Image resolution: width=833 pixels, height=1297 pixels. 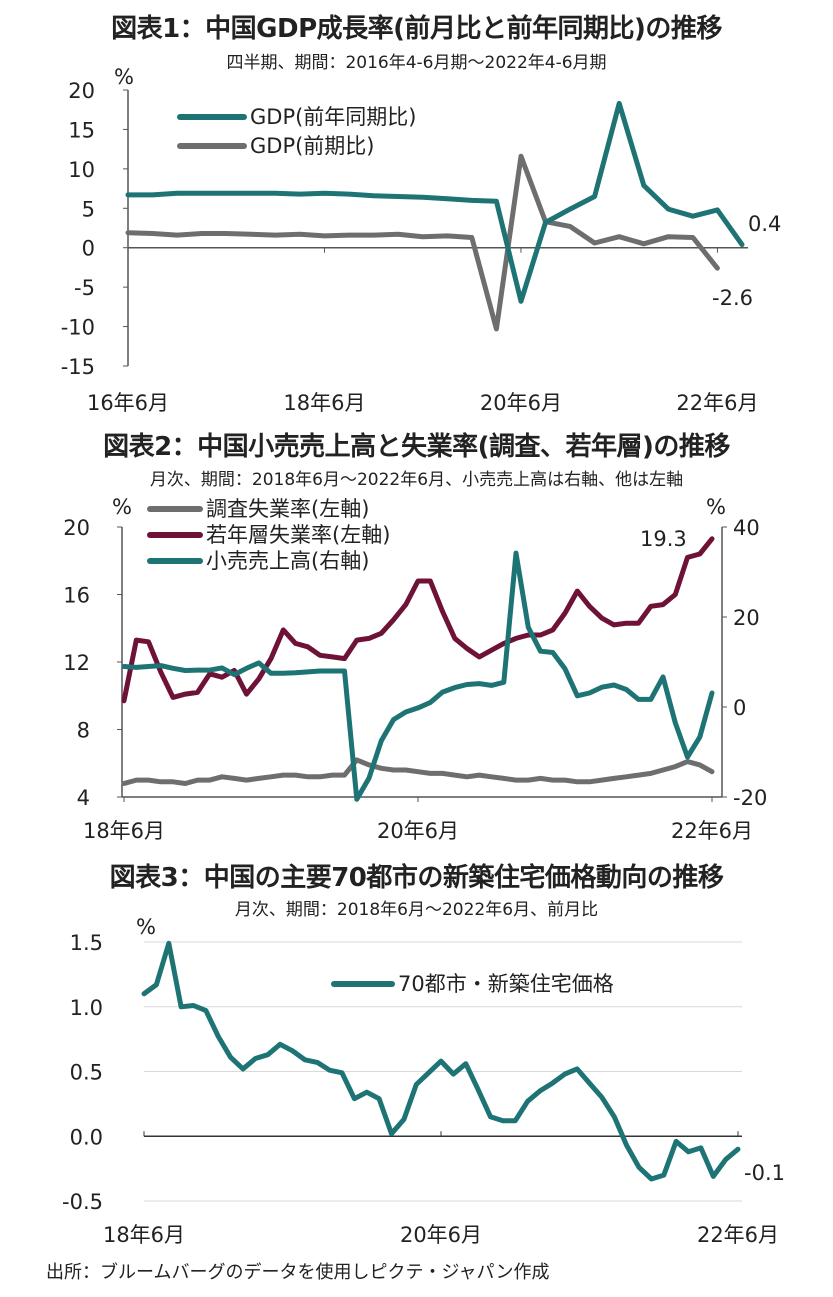 I want to click on chart2-left-tick-label: 16, so click(x=76, y=596).